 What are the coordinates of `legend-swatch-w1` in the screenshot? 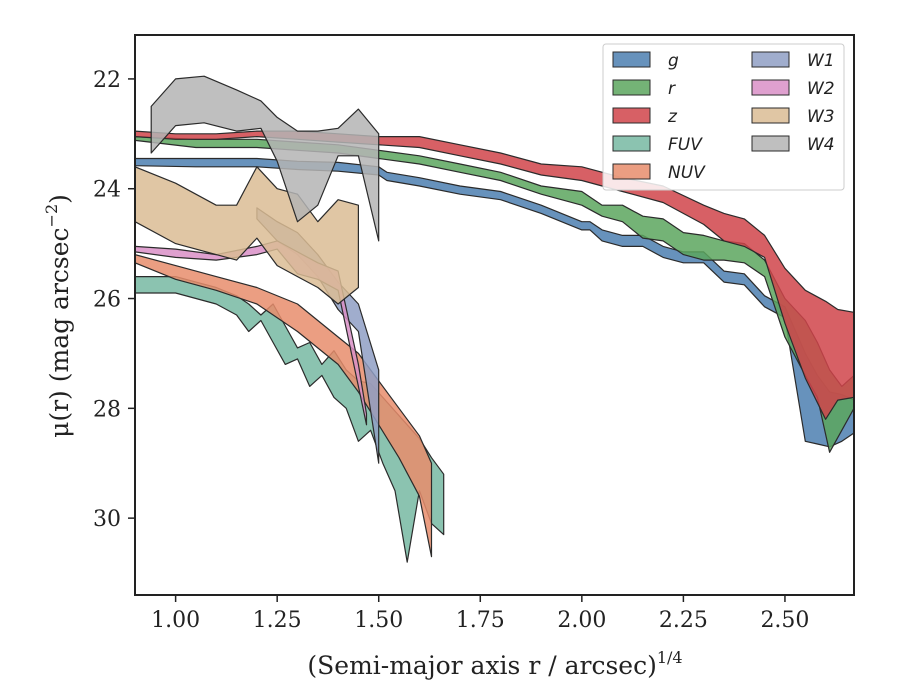 It's located at (770, 59).